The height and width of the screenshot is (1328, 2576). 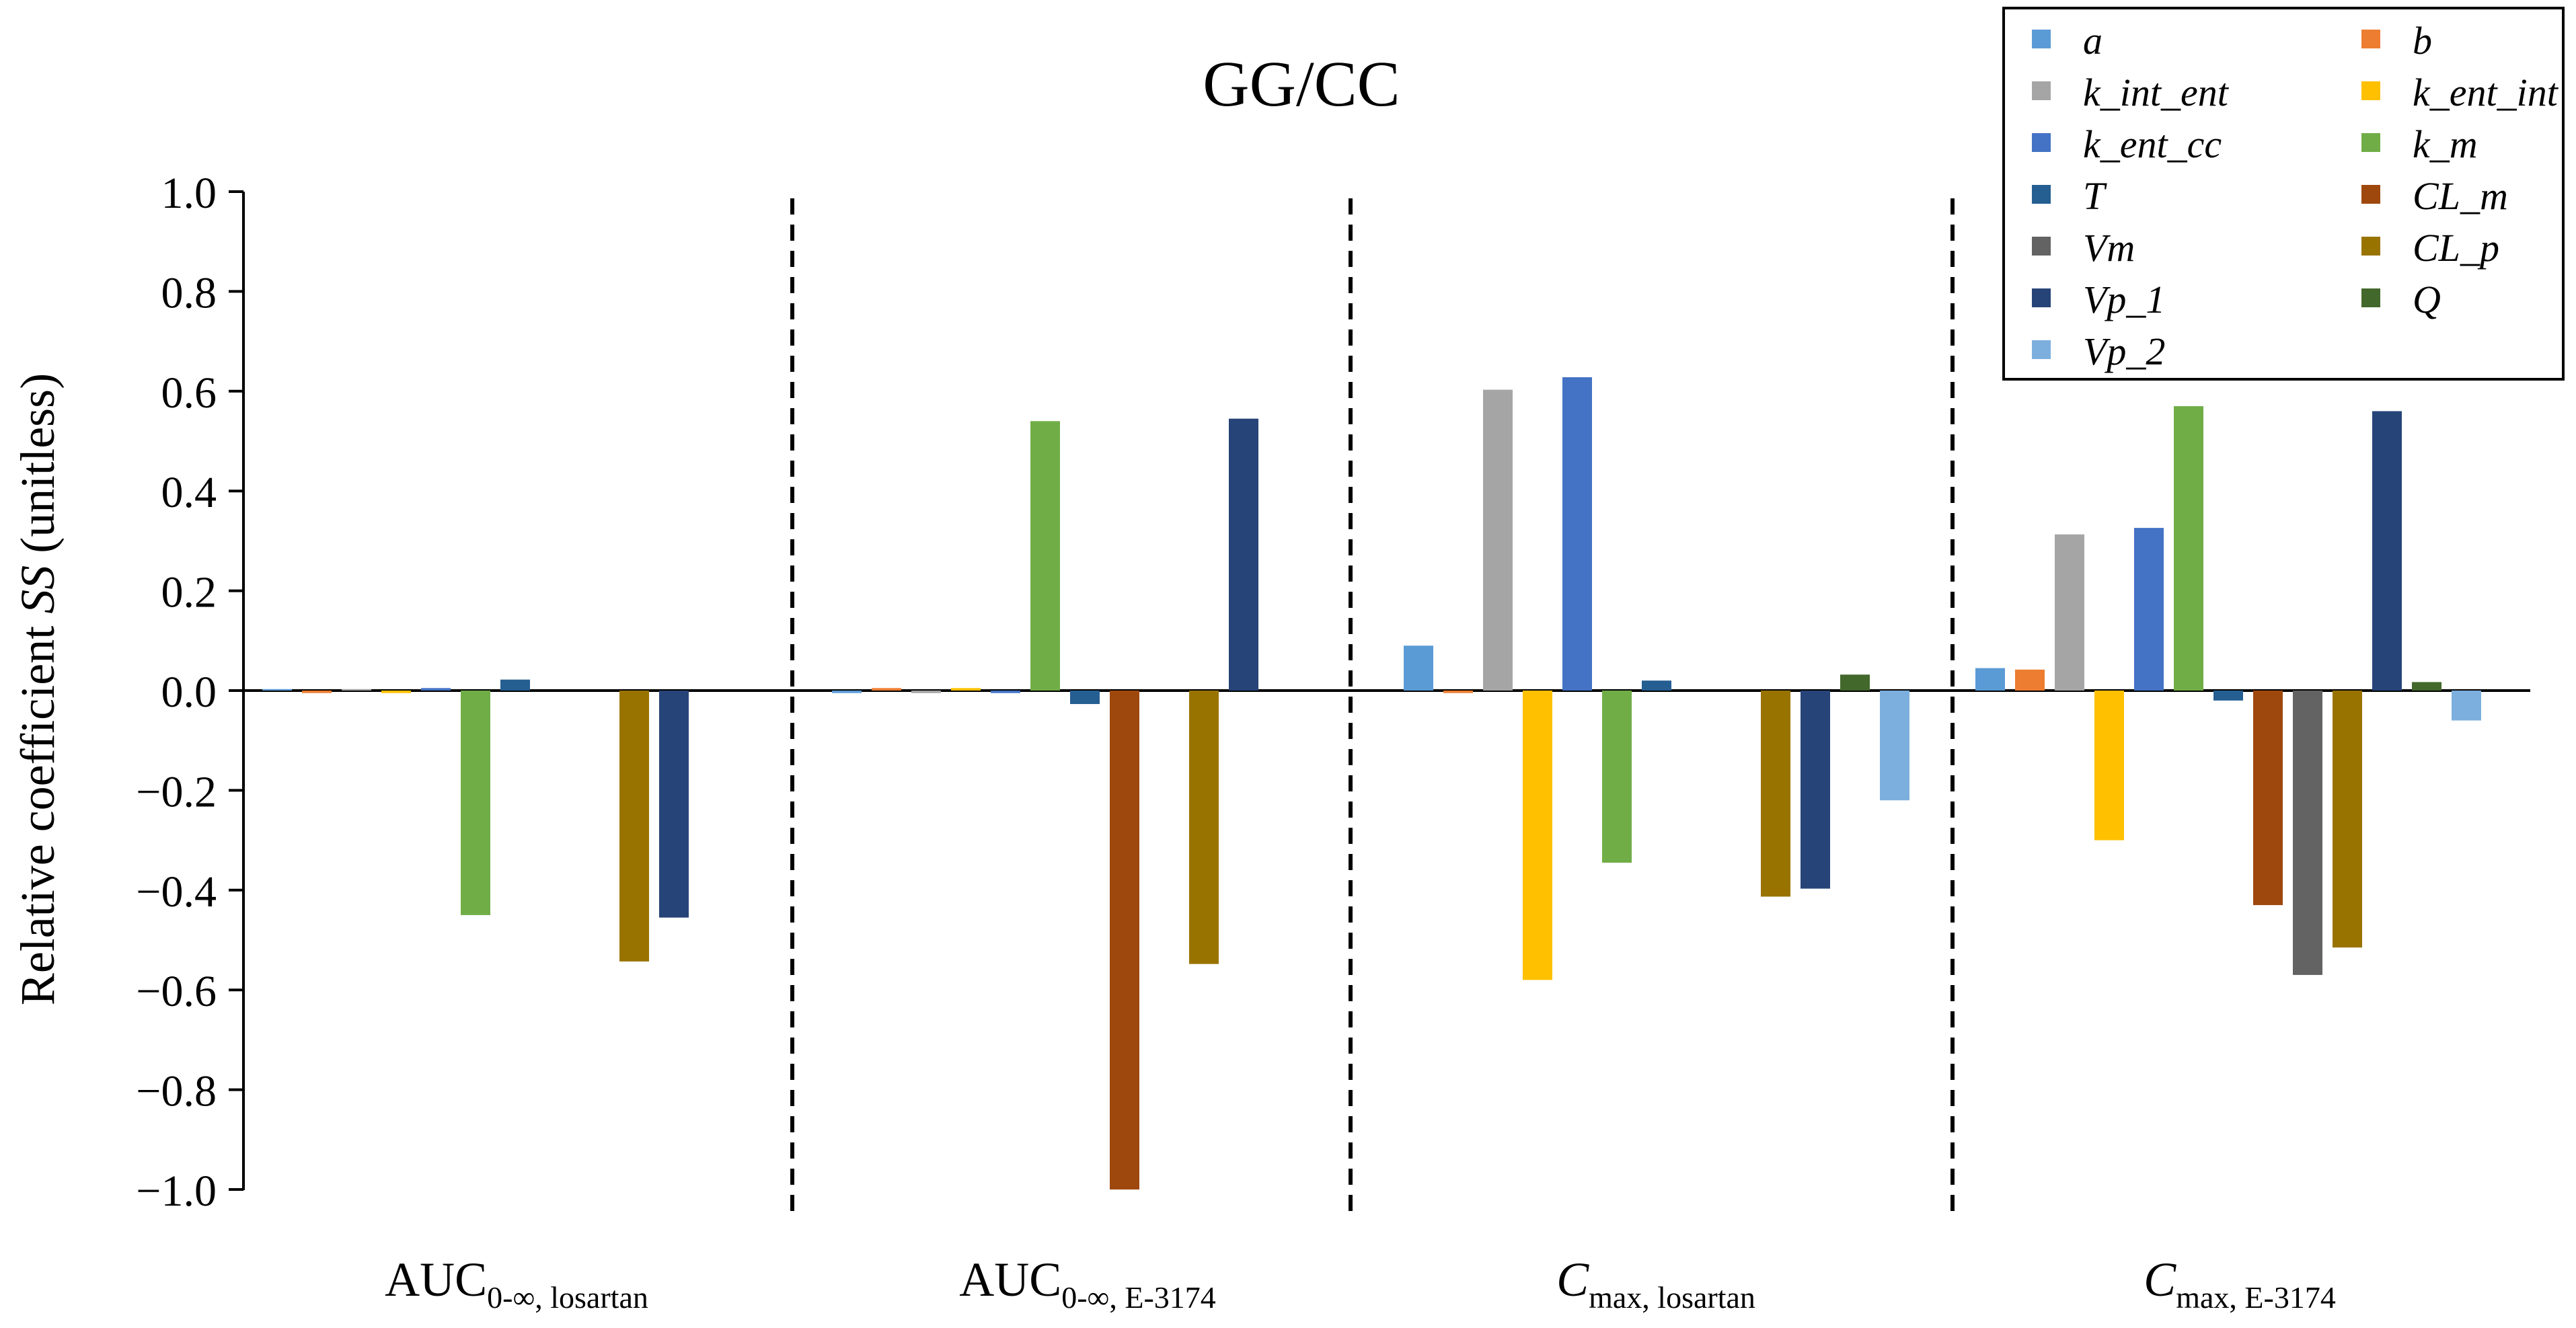 What do you see at coordinates (2370, 142) in the screenshot?
I see `legend-swatch-k_m` at bounding box center [2370, 142].